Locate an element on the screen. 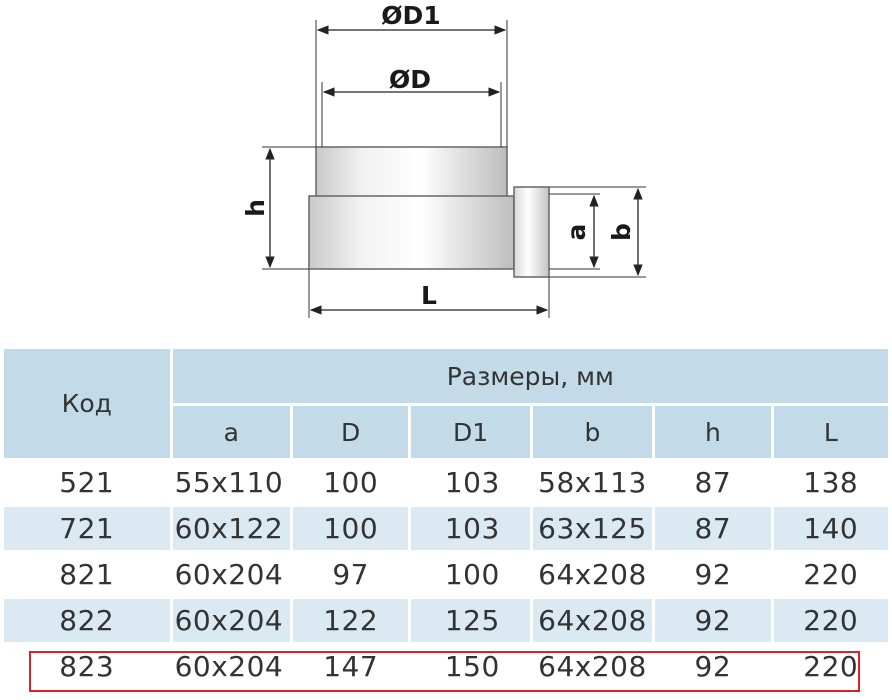  cell-d1: 150 is located at coordinates (472, 666).